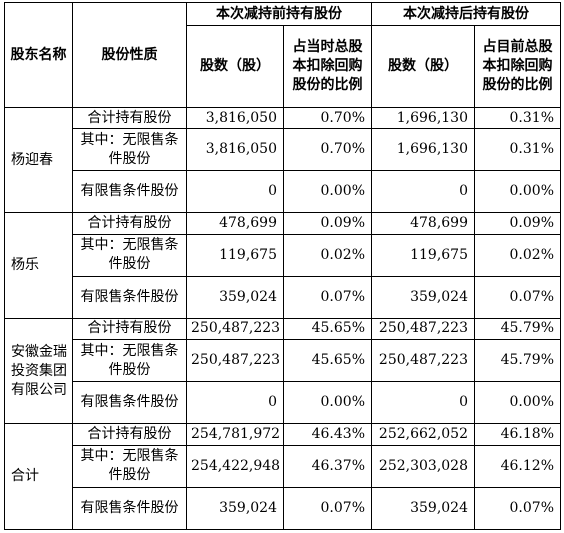 This screenshot has height=533, width=564. Describe the element at coordinates (129, 55) in the screenshot. I see `header-nature: 股份性质` at that location.